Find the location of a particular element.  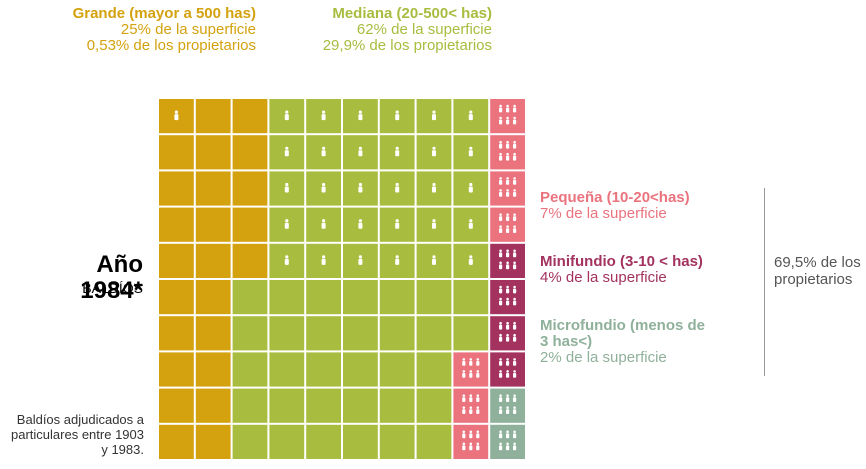

group-owners: 0,53% de los propietarios is located at coordinates (171, 45).